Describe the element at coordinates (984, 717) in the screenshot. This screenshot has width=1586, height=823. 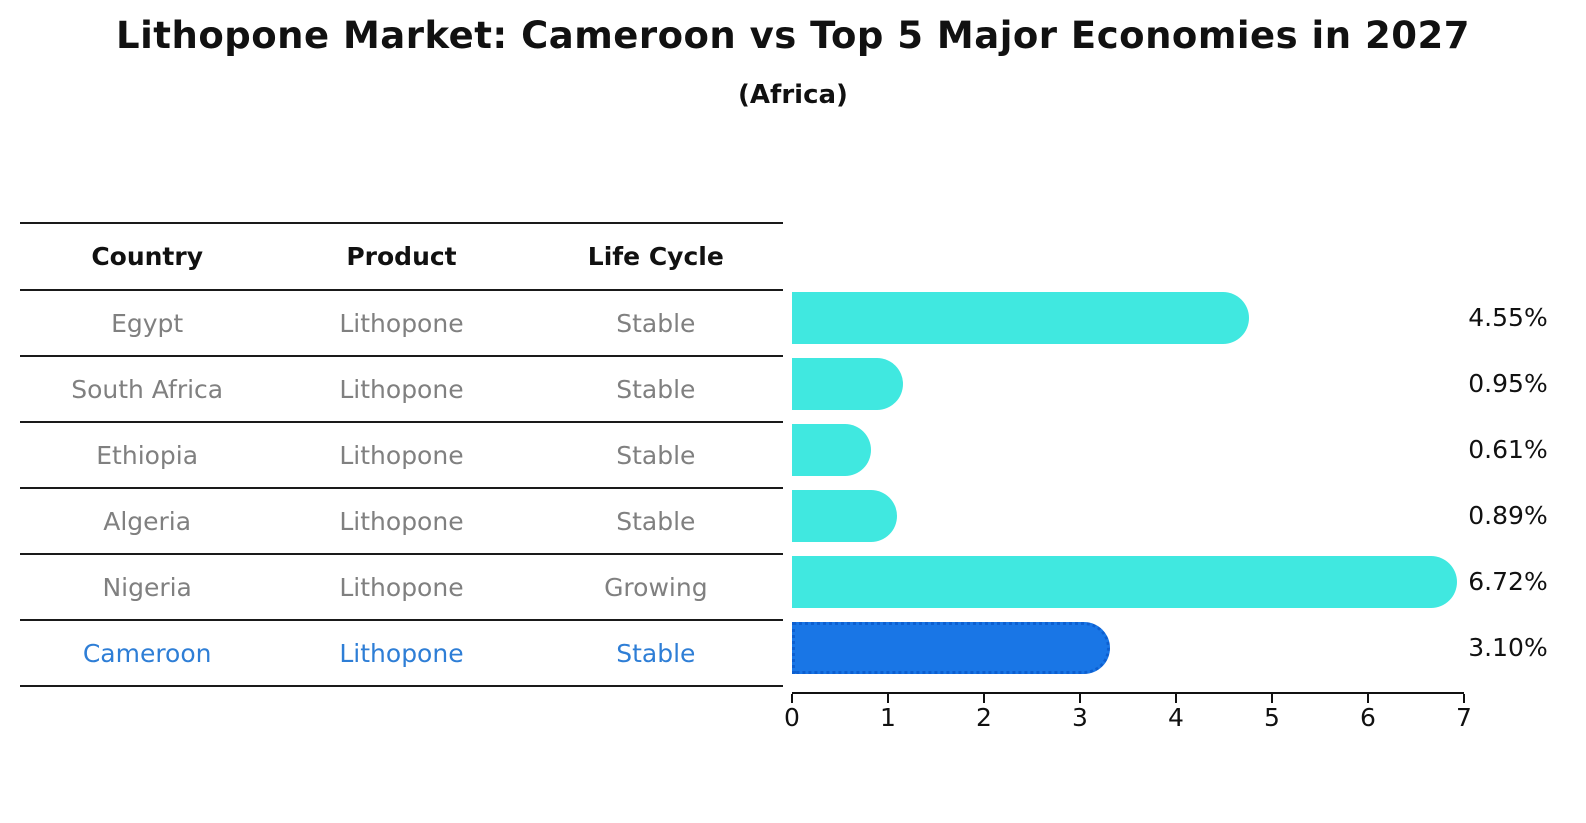
I see `x-tick-label: 2` at that location.